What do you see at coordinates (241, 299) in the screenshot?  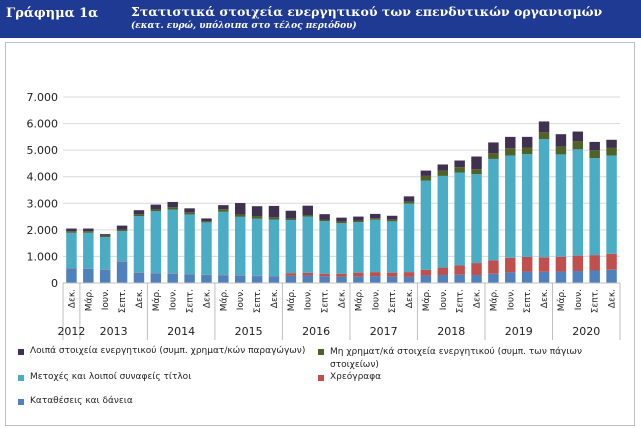 I see `x-tick-label: Ιουν.` at bounding box center [241, 299].